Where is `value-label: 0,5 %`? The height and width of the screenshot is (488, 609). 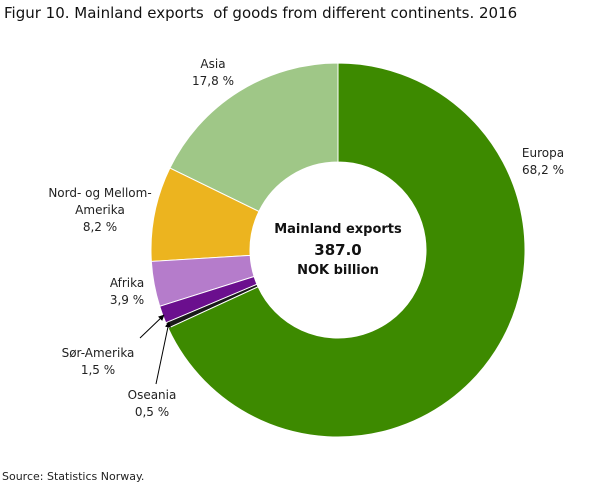
value-label: 0,5 % is located at coordinates (152, 412).